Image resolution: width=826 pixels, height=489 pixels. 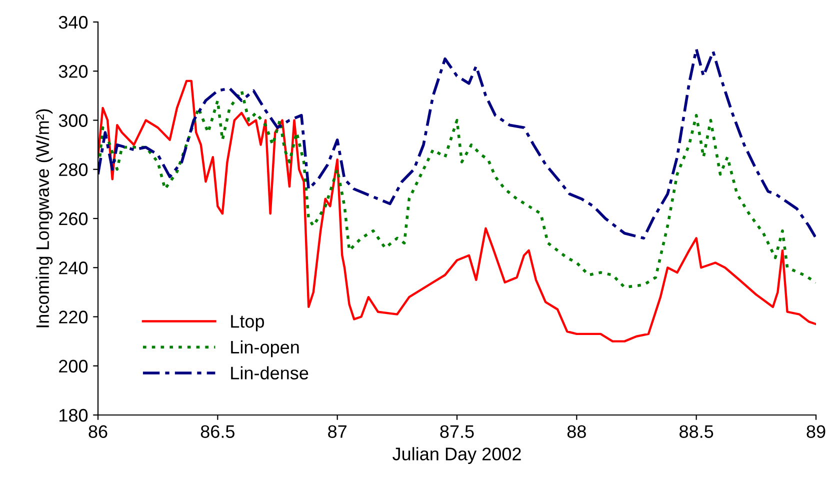 What do you see at coordinates (269, 373) in the screenshot?
I see `legend-label: Lin-dense` at bounding box center [269, 373].